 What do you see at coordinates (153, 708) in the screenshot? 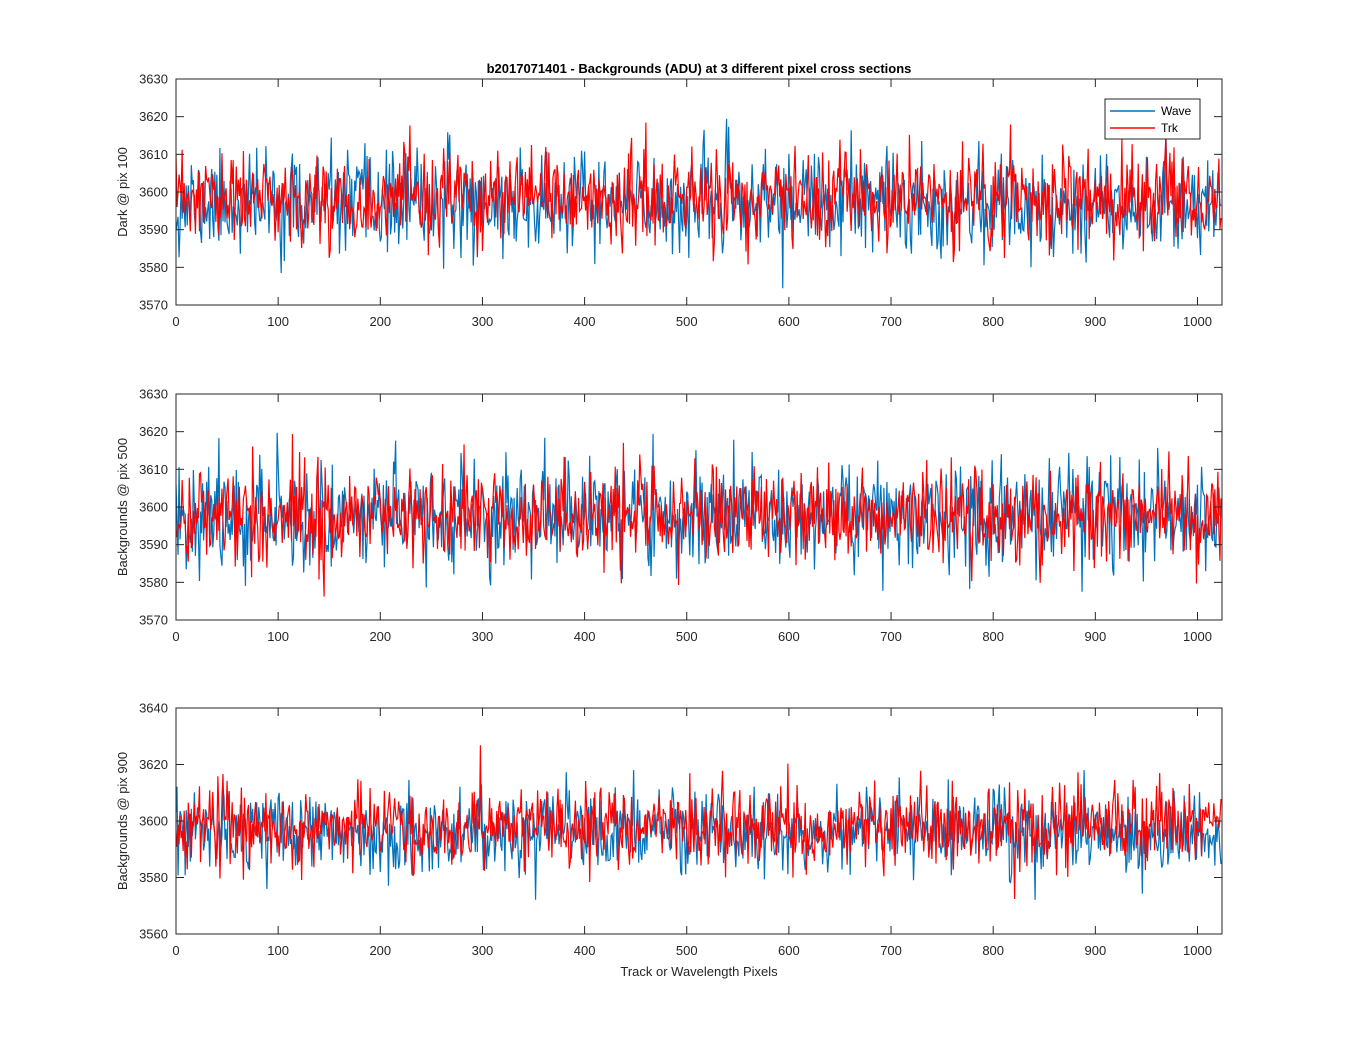
I see `y-tick-label: 3640` at bounding box center [153, 708].